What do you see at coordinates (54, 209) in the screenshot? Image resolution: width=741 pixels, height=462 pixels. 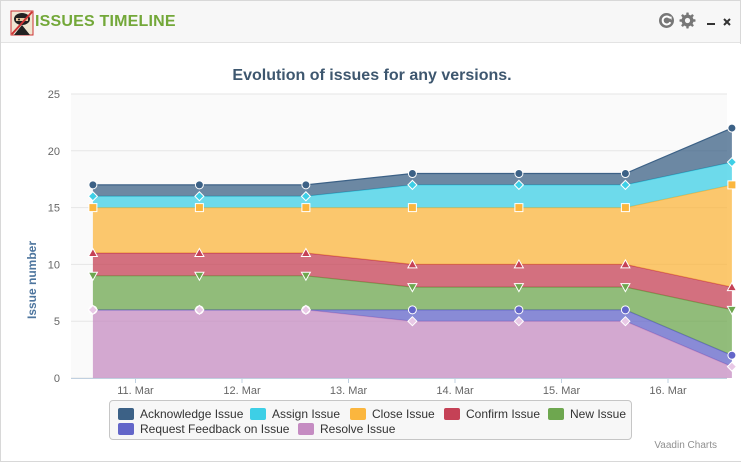 I see `y-tick-label: 15` at bounding box center [54, 209].